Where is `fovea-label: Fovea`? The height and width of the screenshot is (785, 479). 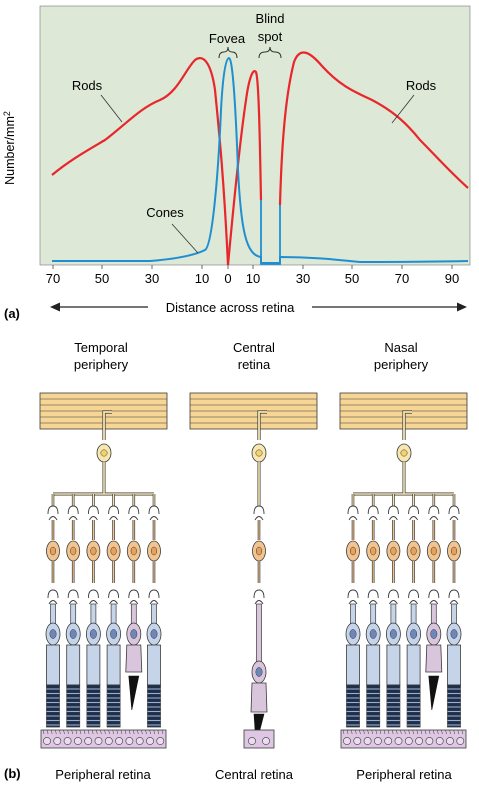 fovea-label: Fovea is located at coordinates (227, 38).